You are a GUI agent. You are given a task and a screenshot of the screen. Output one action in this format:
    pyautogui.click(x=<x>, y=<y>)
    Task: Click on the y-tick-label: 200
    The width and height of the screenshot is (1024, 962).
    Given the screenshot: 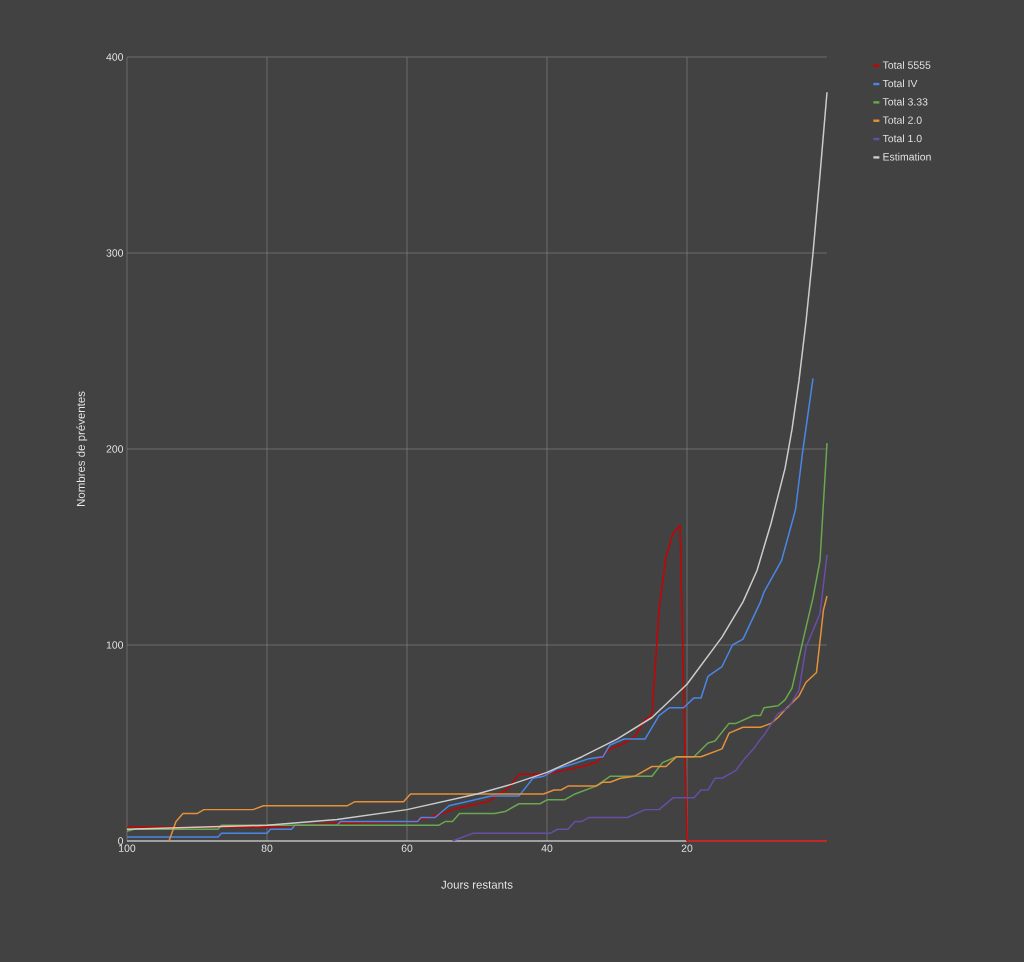 What is the action you would take?
    pyautogui.click(x=115, y=449)
    